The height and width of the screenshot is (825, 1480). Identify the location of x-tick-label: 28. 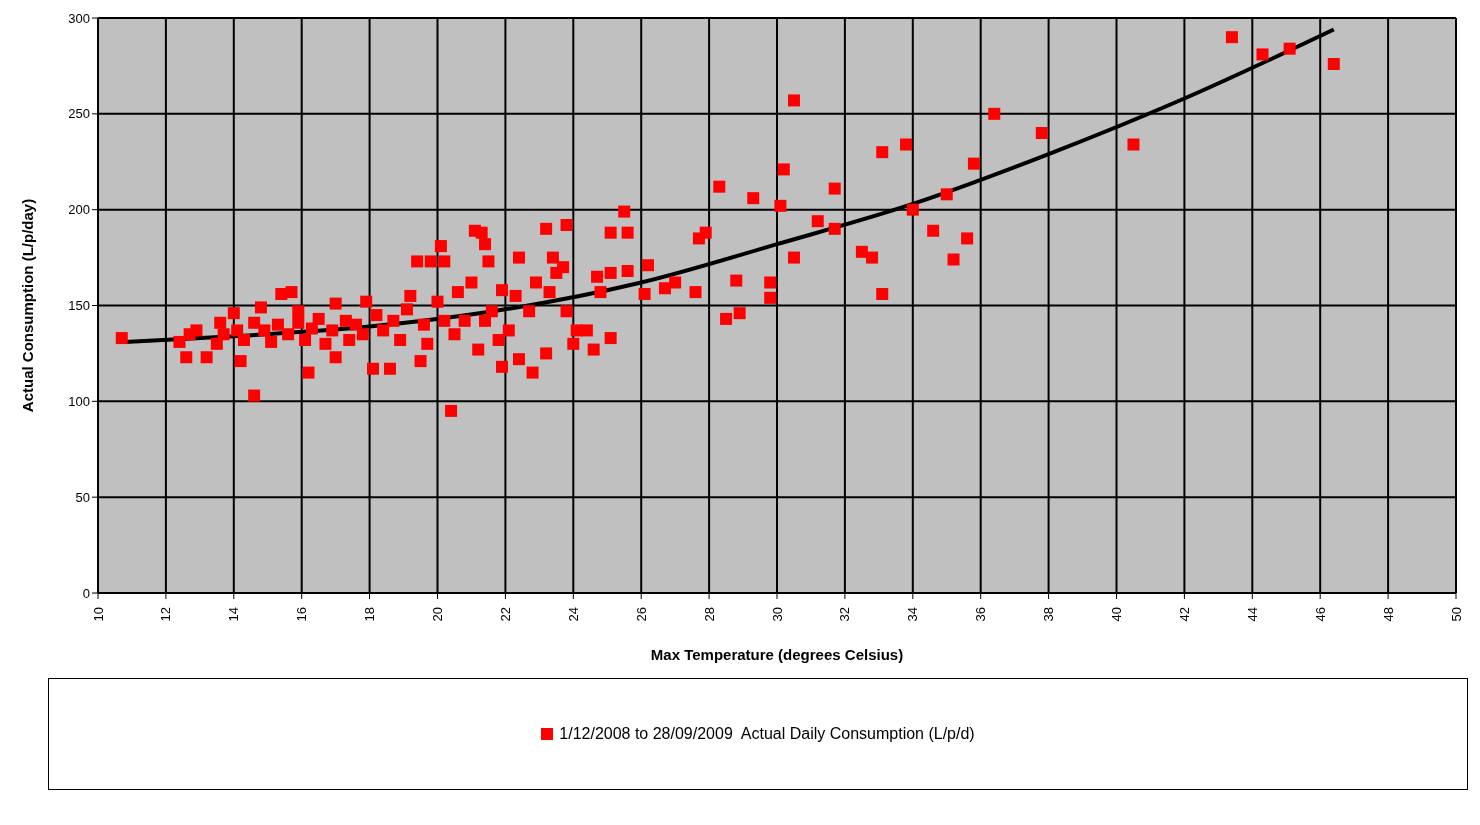
(709, 614).